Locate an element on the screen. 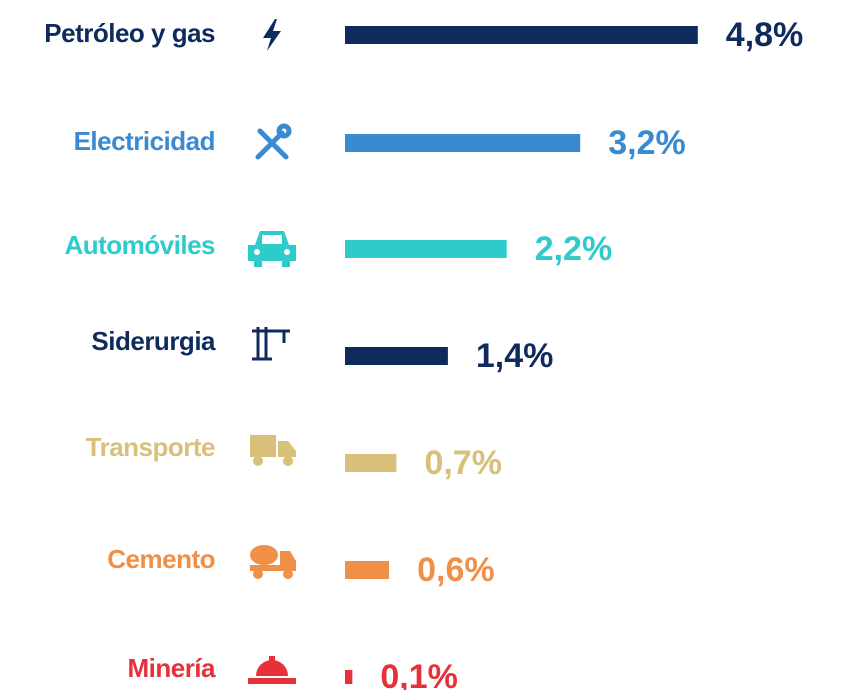 The image size is (863, 690). category-label: Cemento is located at coordinates (161, 559).